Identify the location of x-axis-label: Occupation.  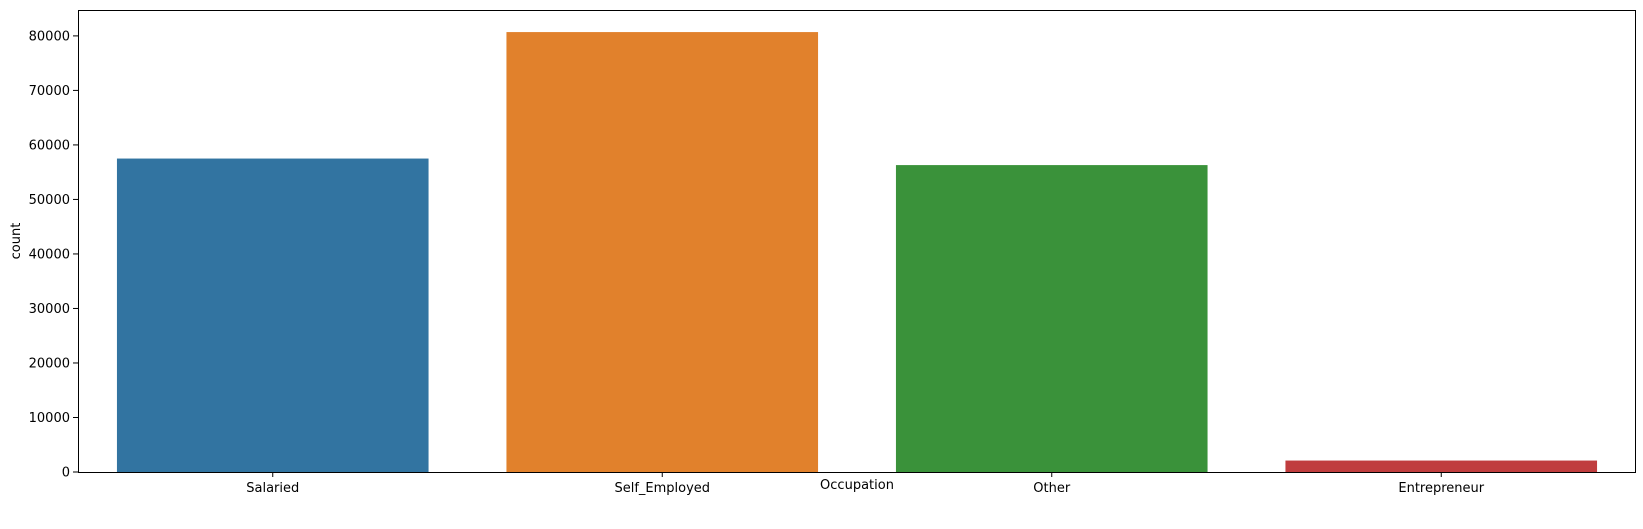
(857, 485).